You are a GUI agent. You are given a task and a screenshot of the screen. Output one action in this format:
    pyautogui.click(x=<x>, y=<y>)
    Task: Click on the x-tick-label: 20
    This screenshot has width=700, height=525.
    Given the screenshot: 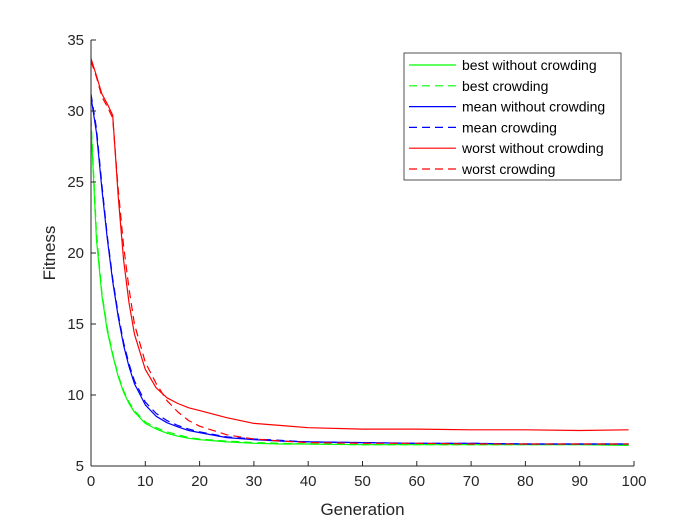 What is the action you would take?
    pyautogui.click(x=199, y=481)
    